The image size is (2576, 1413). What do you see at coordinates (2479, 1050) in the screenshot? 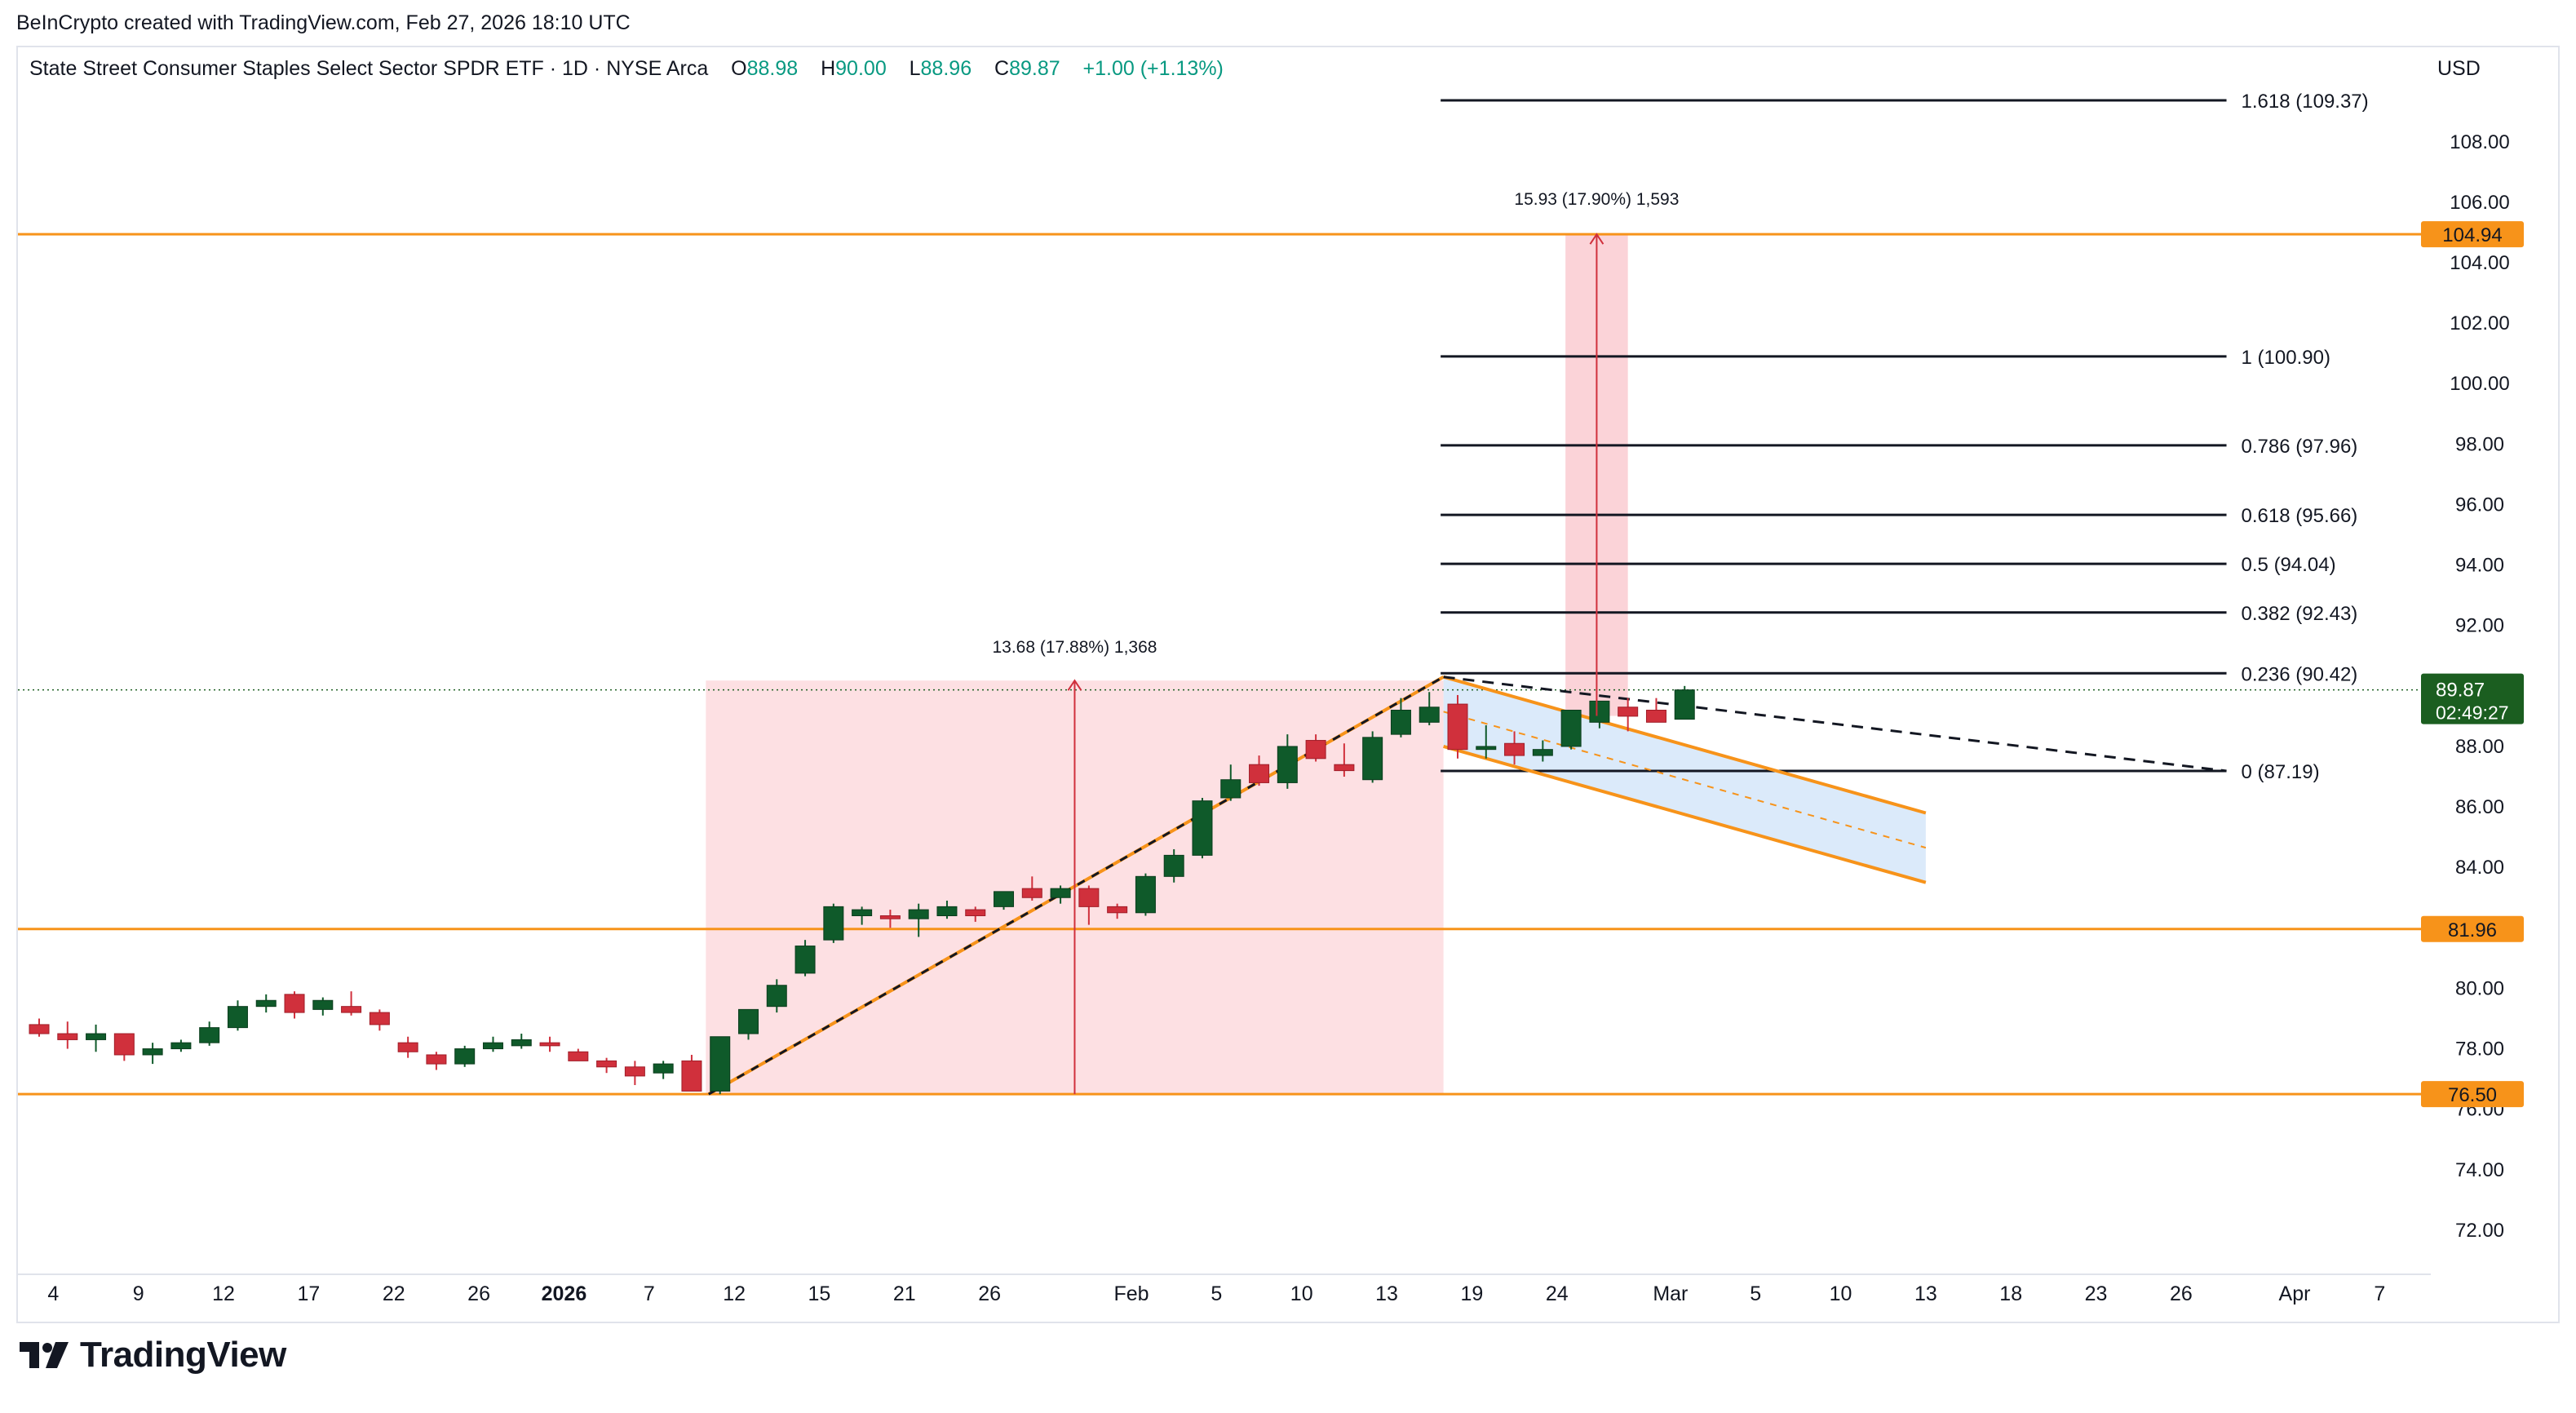
I see `y-axis-tick-label: 78.00` at bounding box center [2479, 1050].